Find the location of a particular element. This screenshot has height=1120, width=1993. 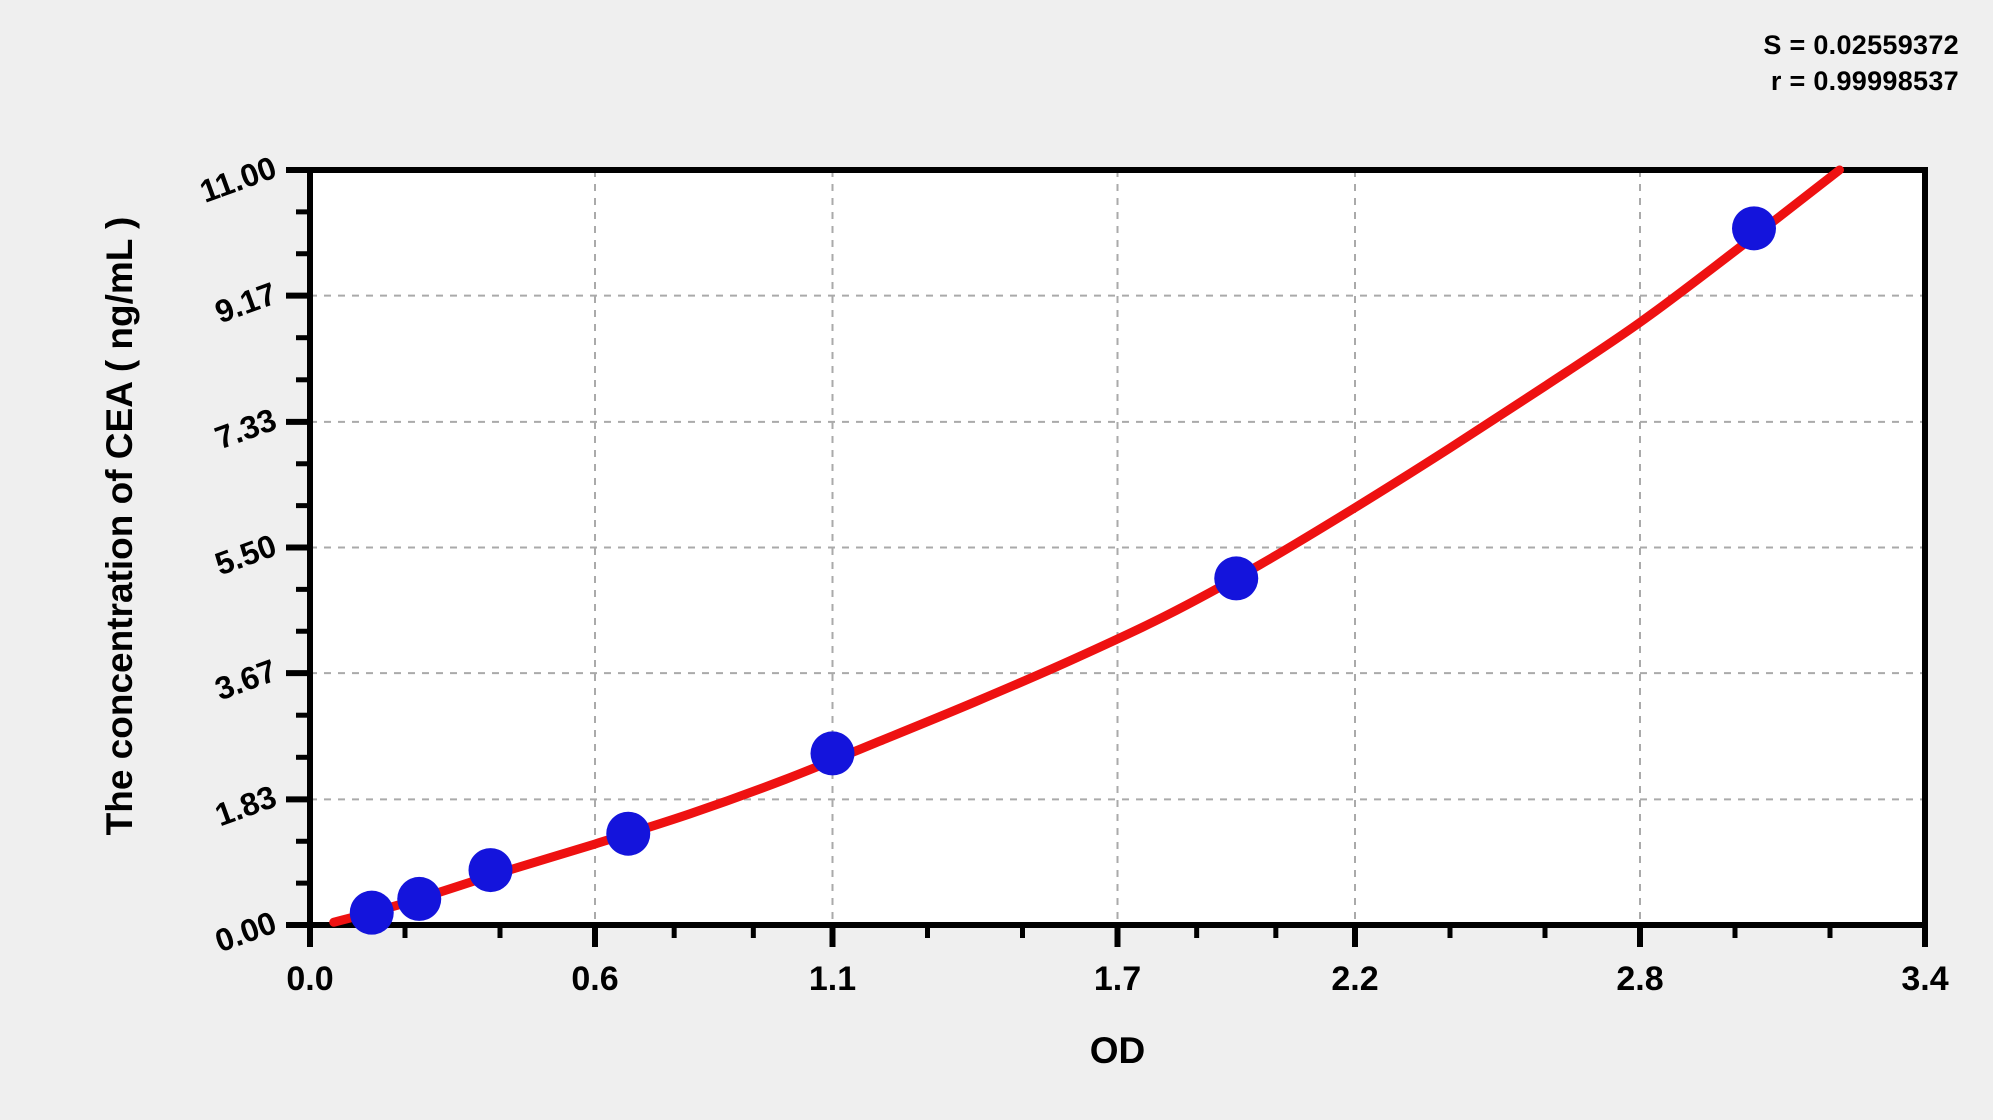

s-value-text: S = 0.02559372 is located at coordinates (1861, 45).